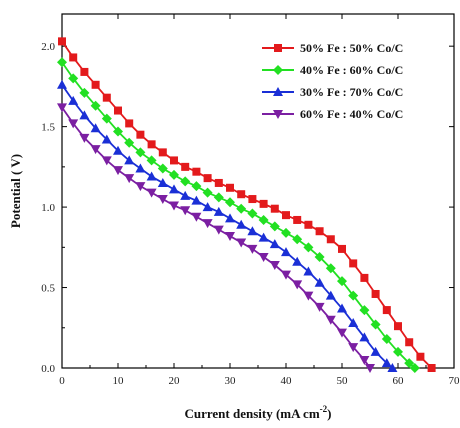 The width and height of the screenshot is (460, 428). What do you see at coordinates (351, 48) in the screenshot?
I see `legend-label: 50% Fe : 50% Co/C` at bounding box center [351, 48].